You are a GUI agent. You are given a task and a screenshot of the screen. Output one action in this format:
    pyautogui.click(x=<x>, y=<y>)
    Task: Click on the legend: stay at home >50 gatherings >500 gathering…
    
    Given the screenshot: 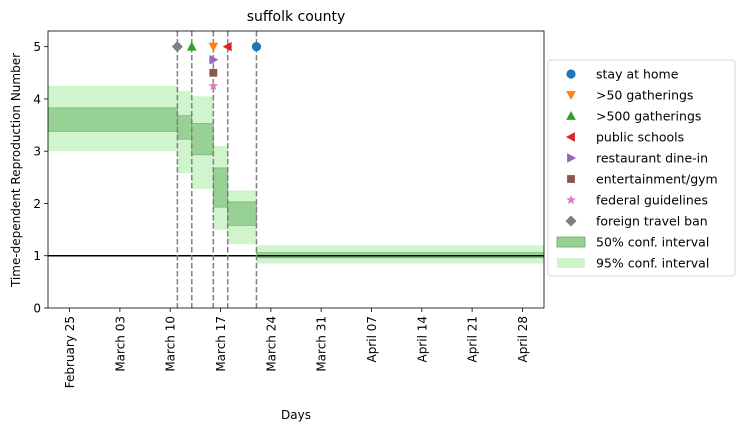 What is the action you would take?
    pyautogui.click(x=641, y=168)
    